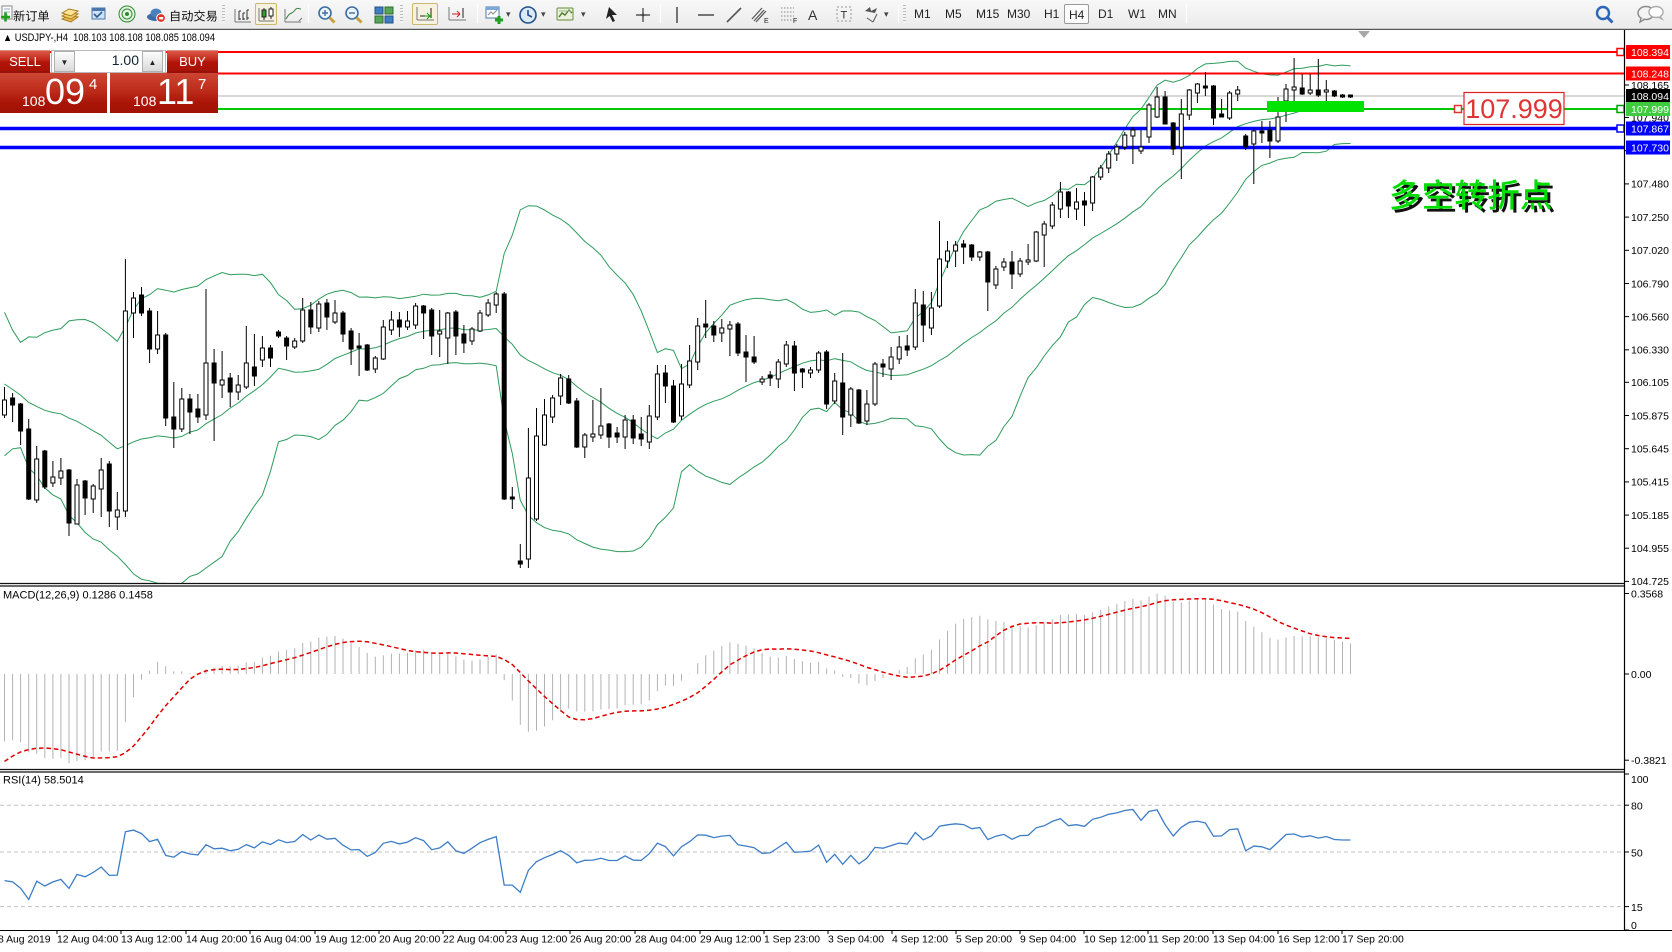 The image size is (1672, 952). Describe the element at coordinates (1650, 483) in the screenshot. I see `svg-text: 105.415` at that location.